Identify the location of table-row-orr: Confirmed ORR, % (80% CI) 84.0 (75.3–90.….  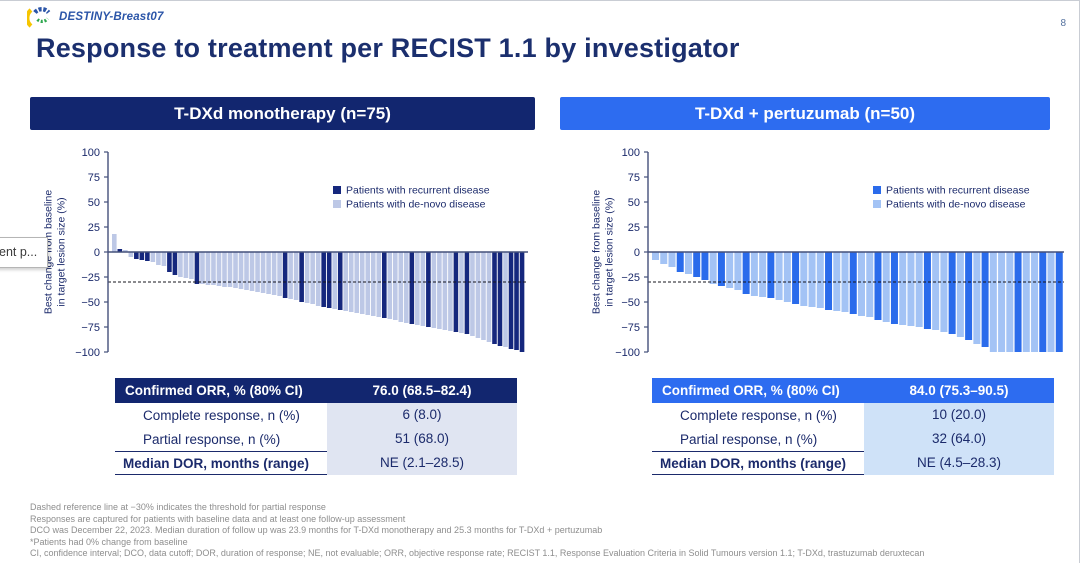
(853, 390).